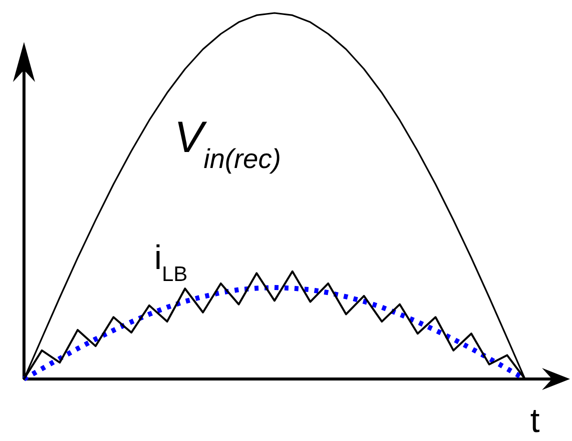 The width and height of the screenshot is (572, 441). I want to click on x-axis-title: t, so click(535, 421).